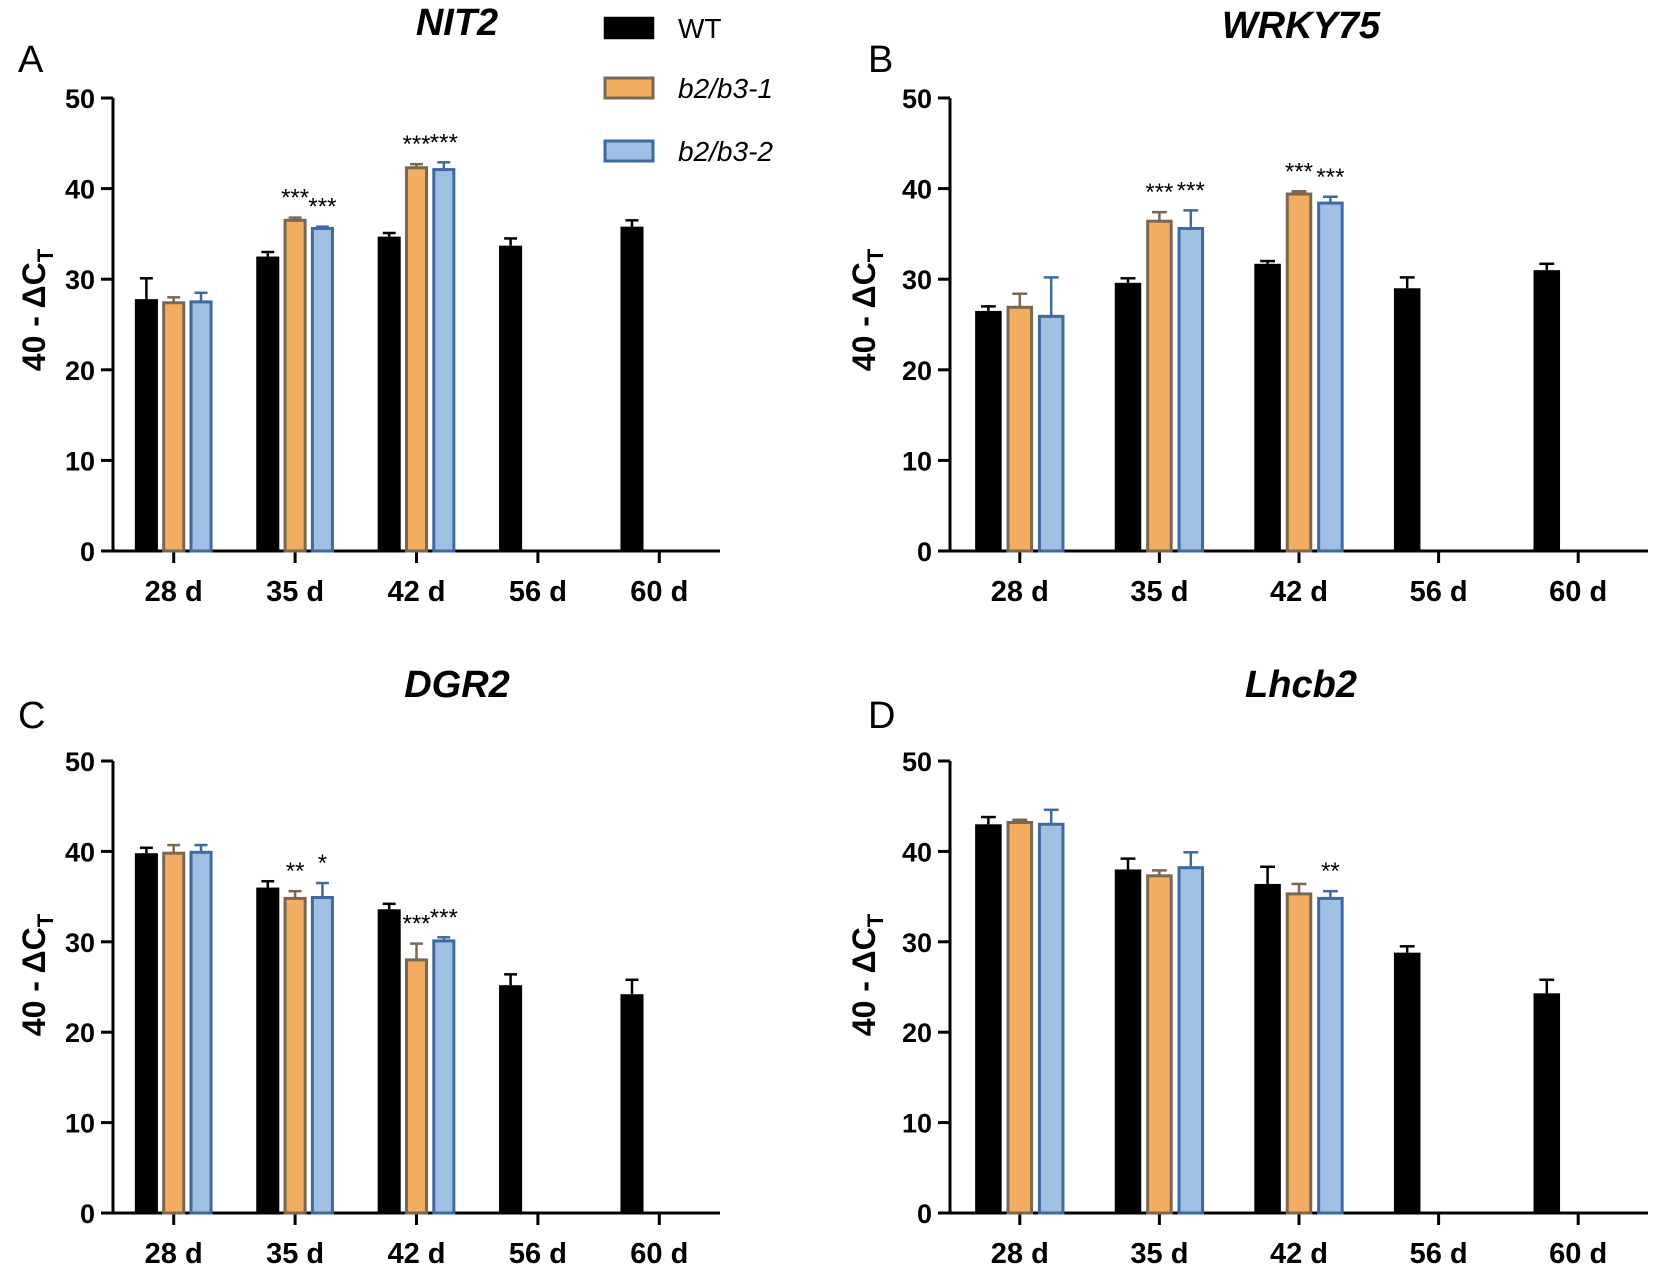 The width and height of the screenshot is (1654, 1270). I want to click on y-tick-label-b: 50, so click(917, 99).